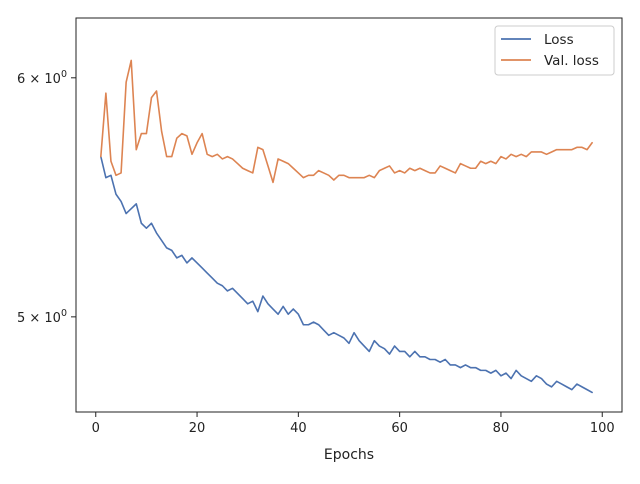 The image size is (640, 484). I want to click on y-tick-label: 5 × 100, so click(42, 317).